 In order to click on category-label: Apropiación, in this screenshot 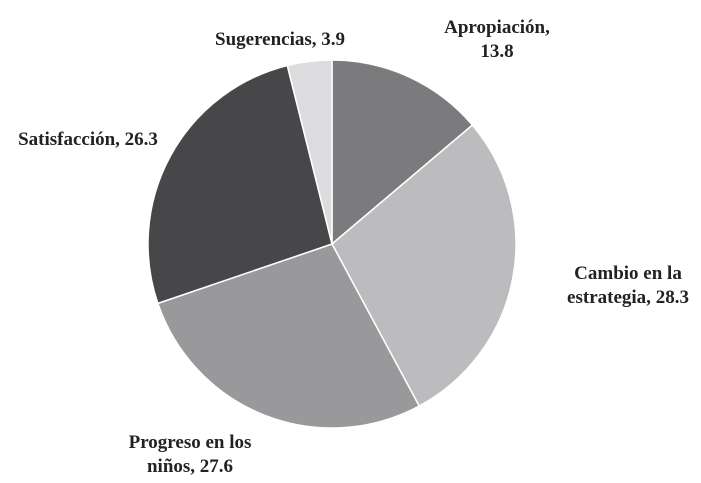, I will do `click(497, 27)`.